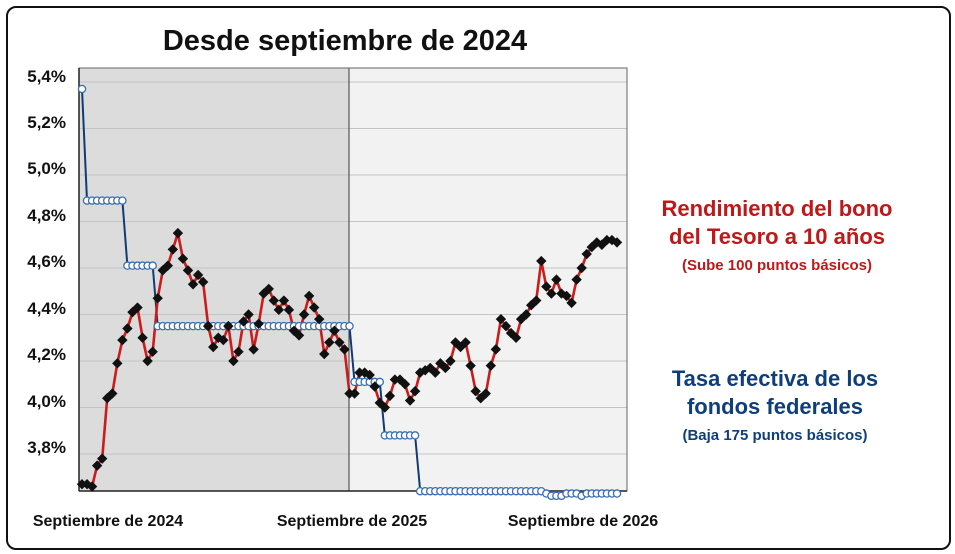 This screenshot has width=955, height=554. What do you see at coordinates (345, 41) in the screenshot?
I see `chart-title: Desde septiembre de 2024` at bounding box center [345, 41].